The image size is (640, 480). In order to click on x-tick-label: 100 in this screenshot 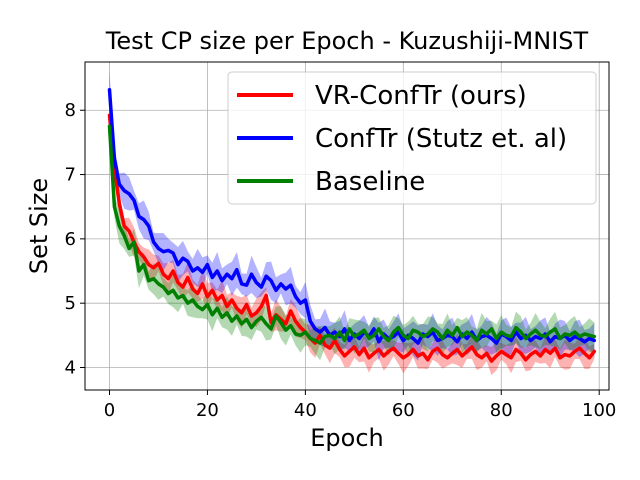, I will do `click(599, 410)`.